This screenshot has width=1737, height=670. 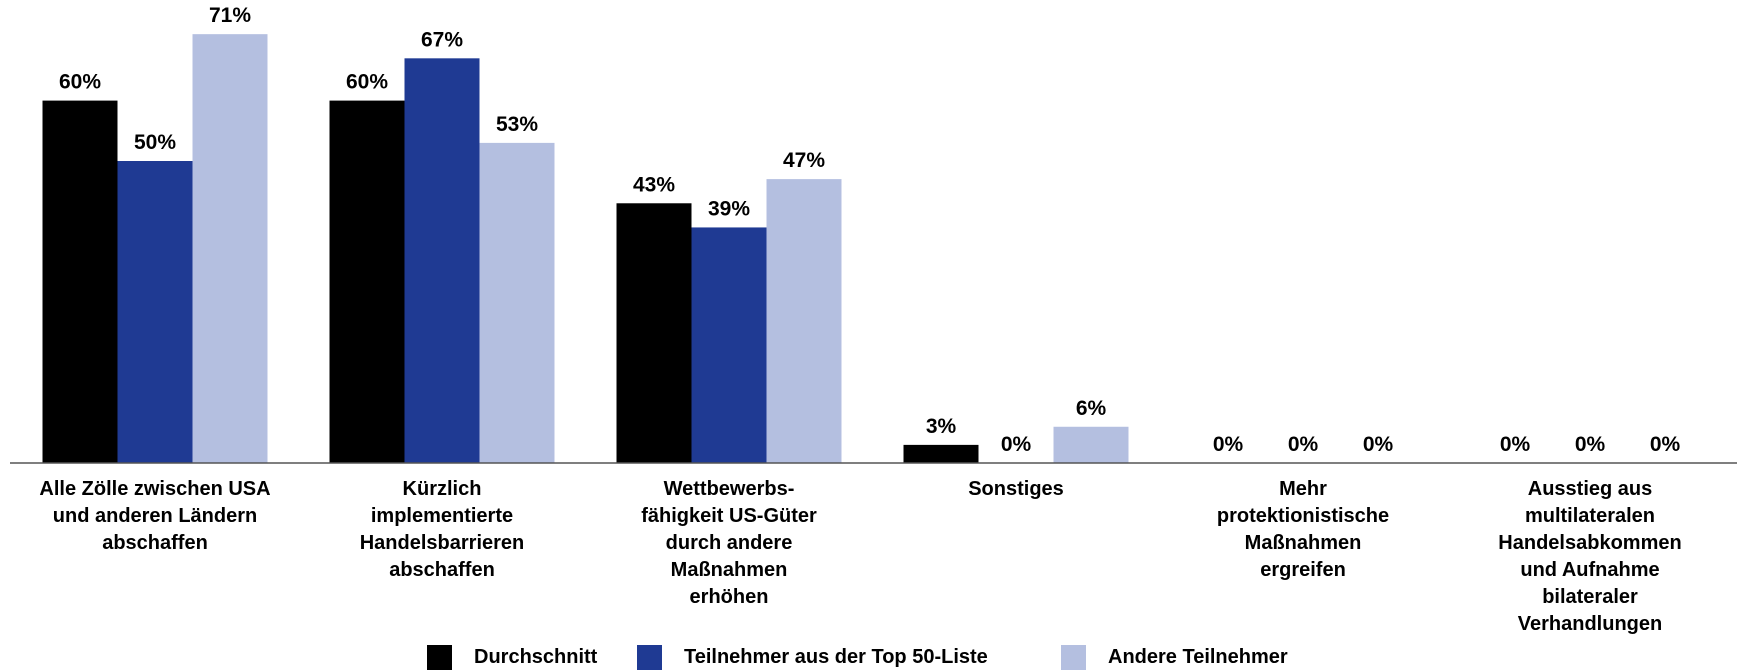 What do you see at coordinates (1091, 408) in the screenshot?
I see `value-label: 6%` at bounding box center [1091, 408].